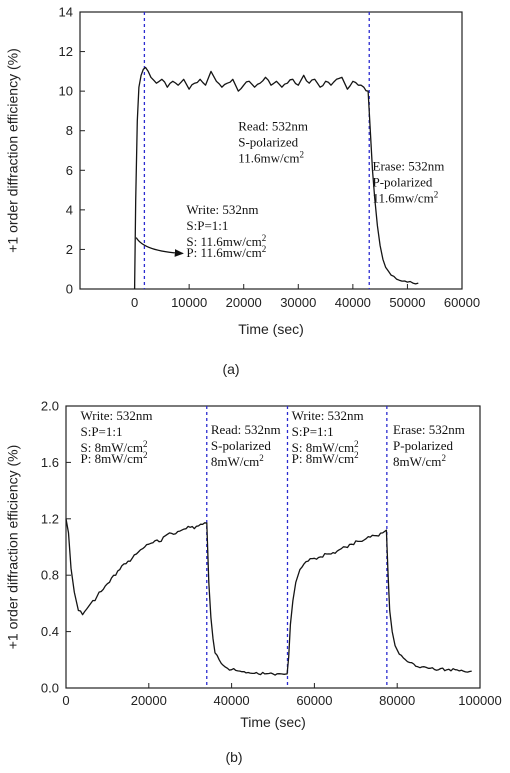  I want to click on chart-b-y-axis-title: +1 order diffraction efficiency (%), so click(13, 547).